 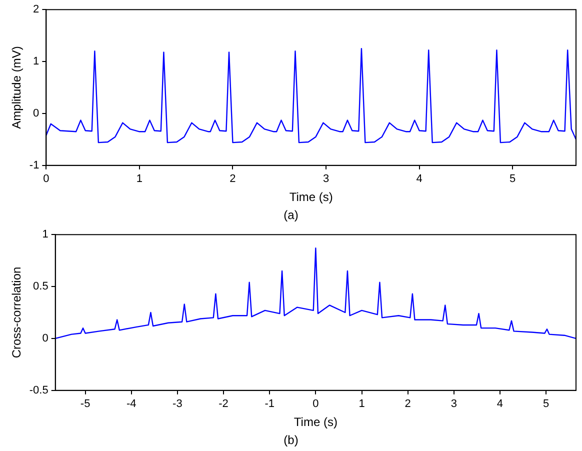 I want to click on y-tick-label: -0.5, so click(x=38, y=390).